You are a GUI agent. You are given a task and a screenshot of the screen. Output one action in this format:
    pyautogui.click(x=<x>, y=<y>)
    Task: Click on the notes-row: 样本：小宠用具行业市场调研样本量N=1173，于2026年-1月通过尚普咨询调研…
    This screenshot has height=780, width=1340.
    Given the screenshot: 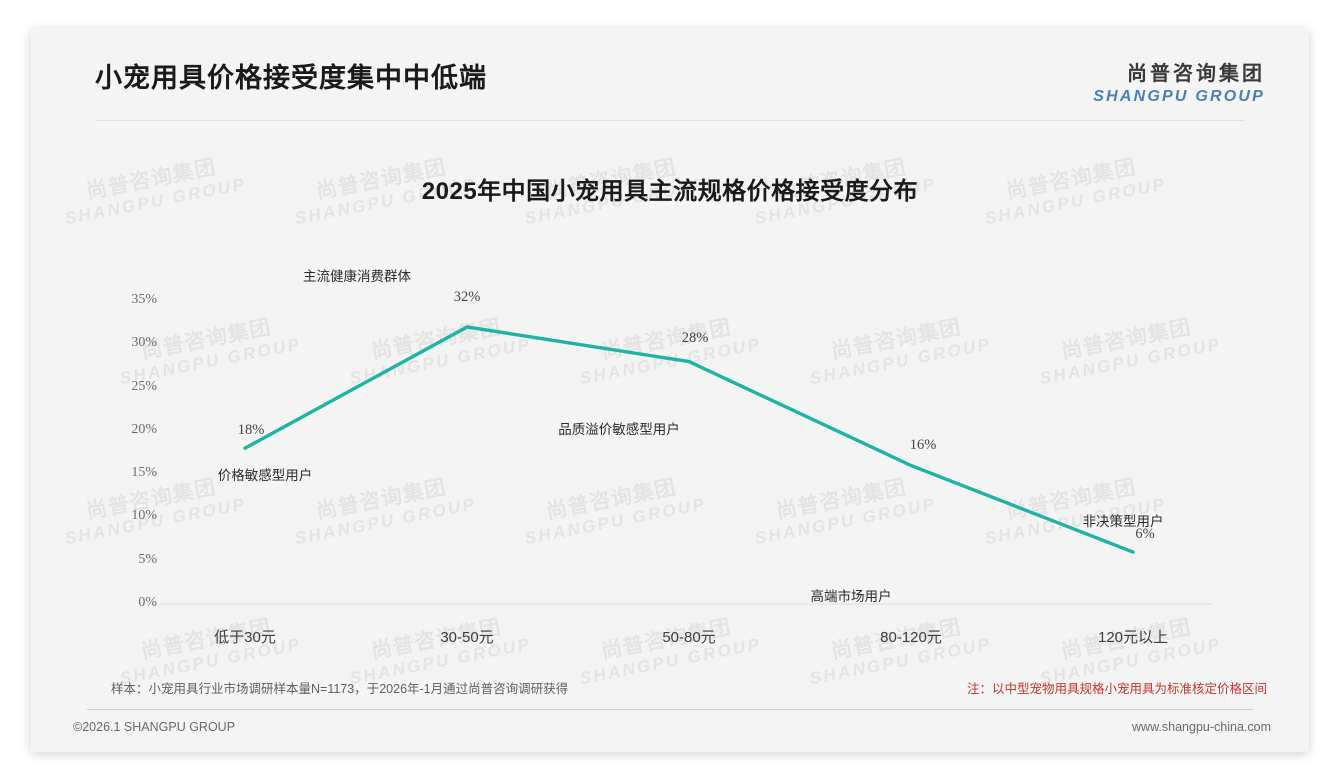 What is the action you would take?
    pyautogui.click(x=670, y=691)
    